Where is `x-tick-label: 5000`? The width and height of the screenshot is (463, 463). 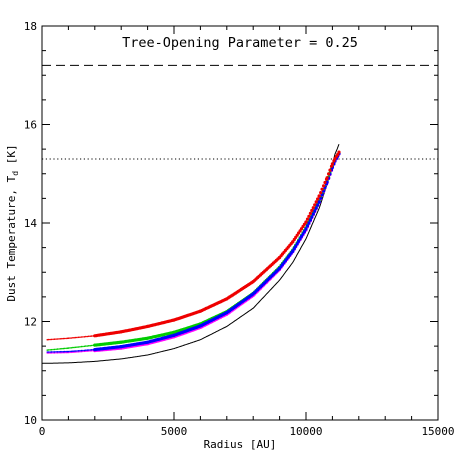
x-tick-label: 5000 is located at coordinates (174, 431).